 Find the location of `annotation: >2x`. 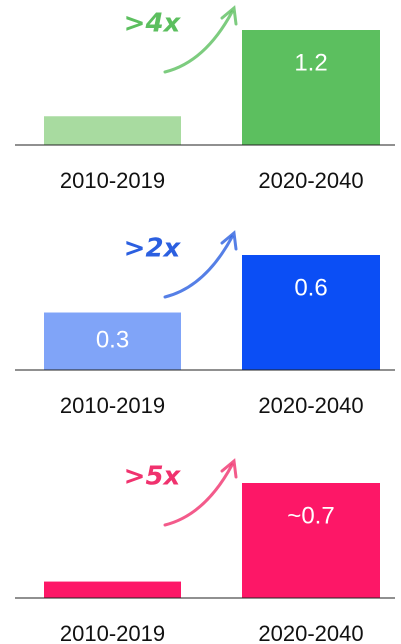

annotation: >2x is located at coordinates (153, 249).